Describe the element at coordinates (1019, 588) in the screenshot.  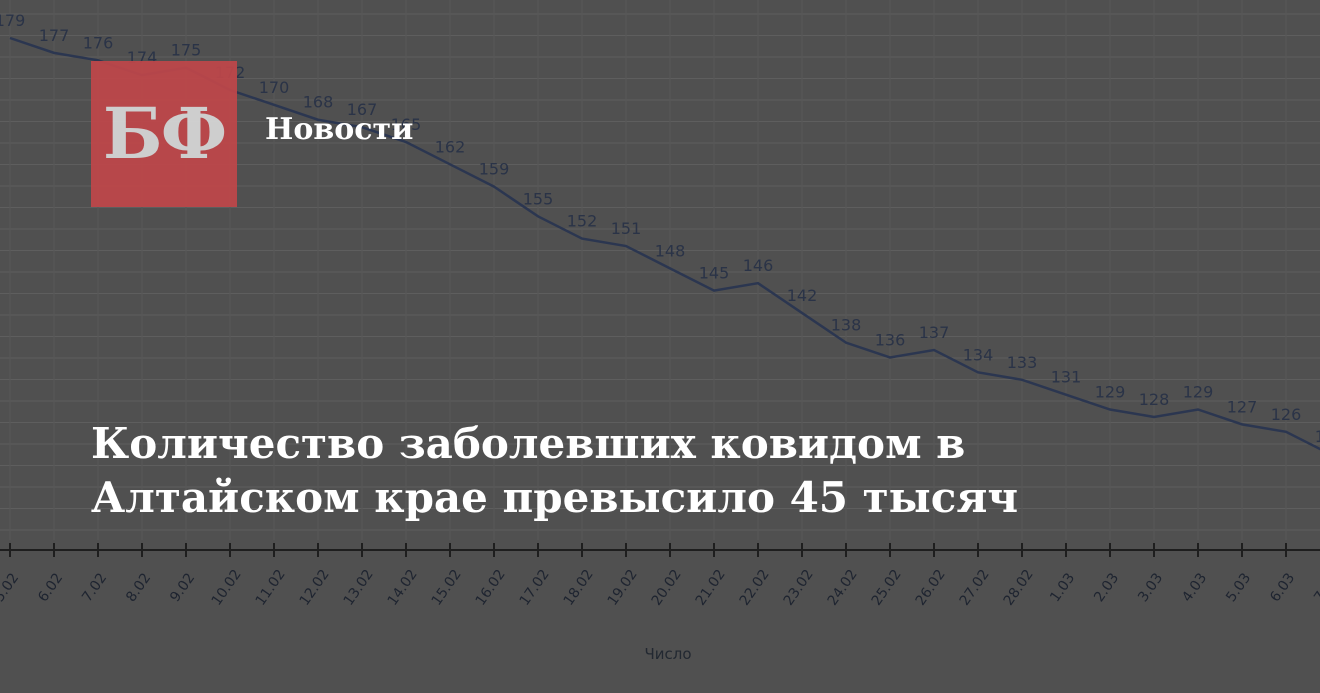
I see `x-tick-label: 28.02` at that location.